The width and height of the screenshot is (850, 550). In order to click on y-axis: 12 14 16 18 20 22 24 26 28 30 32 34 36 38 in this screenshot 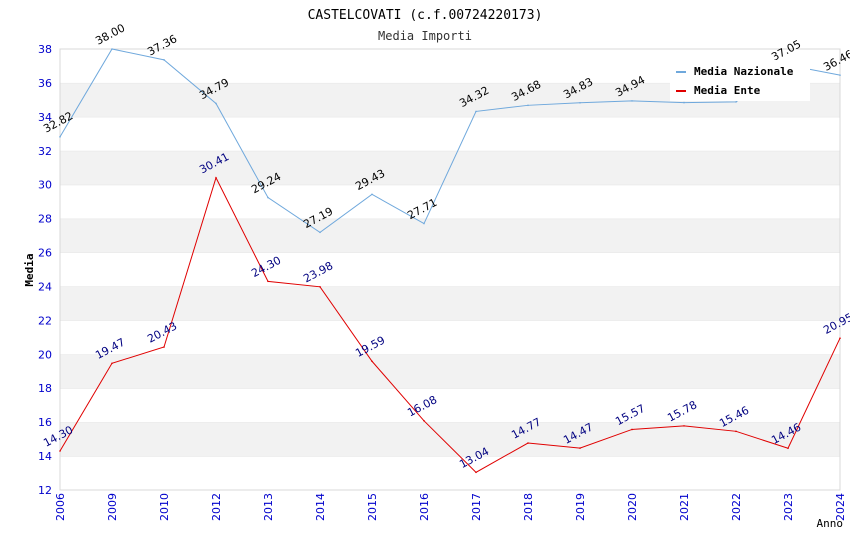, I will do `click(45, 270)`.